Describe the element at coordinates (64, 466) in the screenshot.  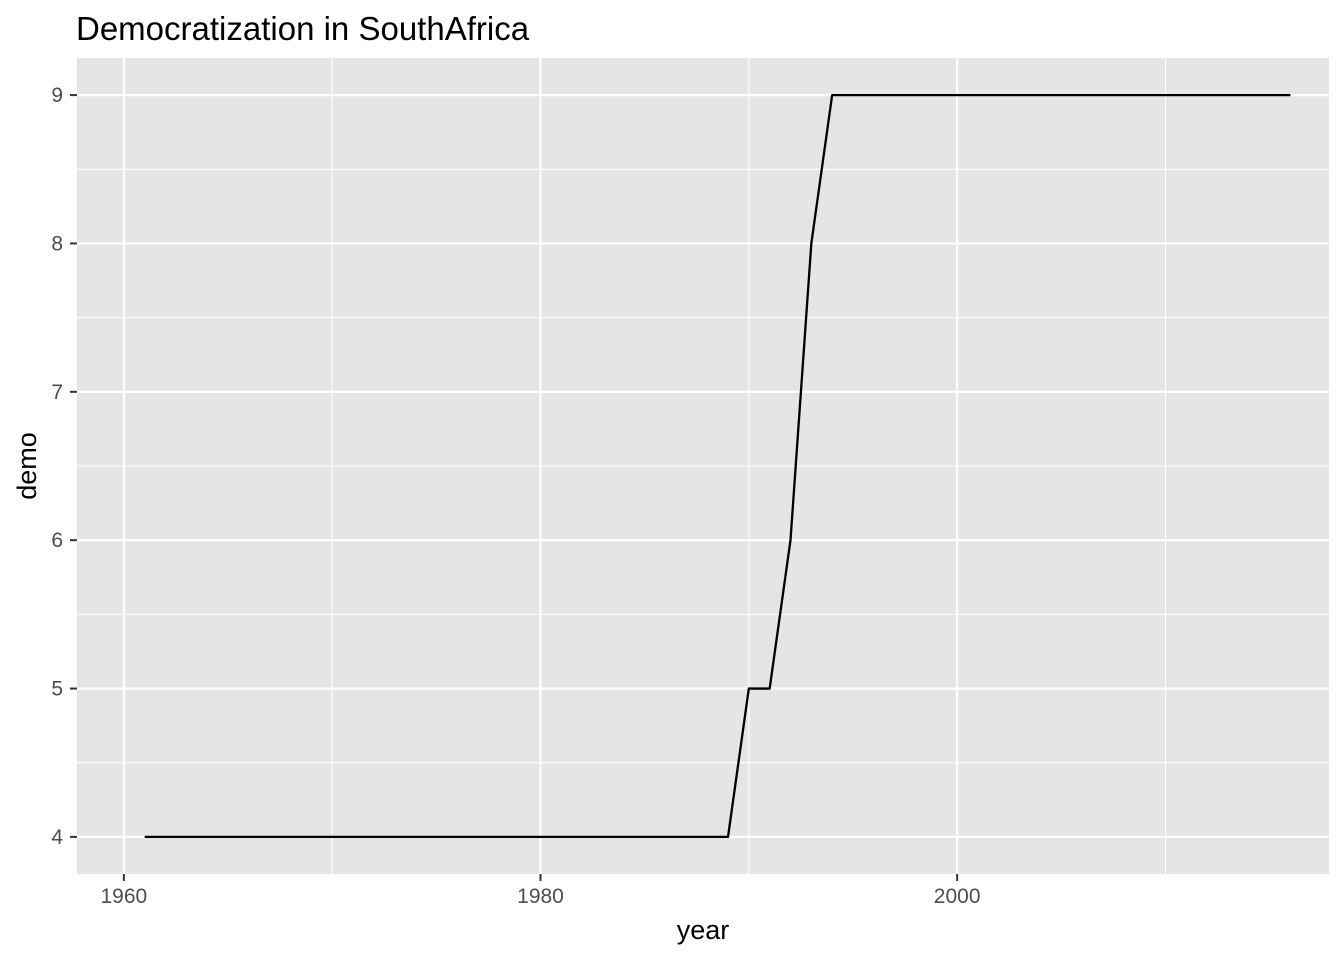
I see `y-axis: 4 5 6 7 8 9` at that location.